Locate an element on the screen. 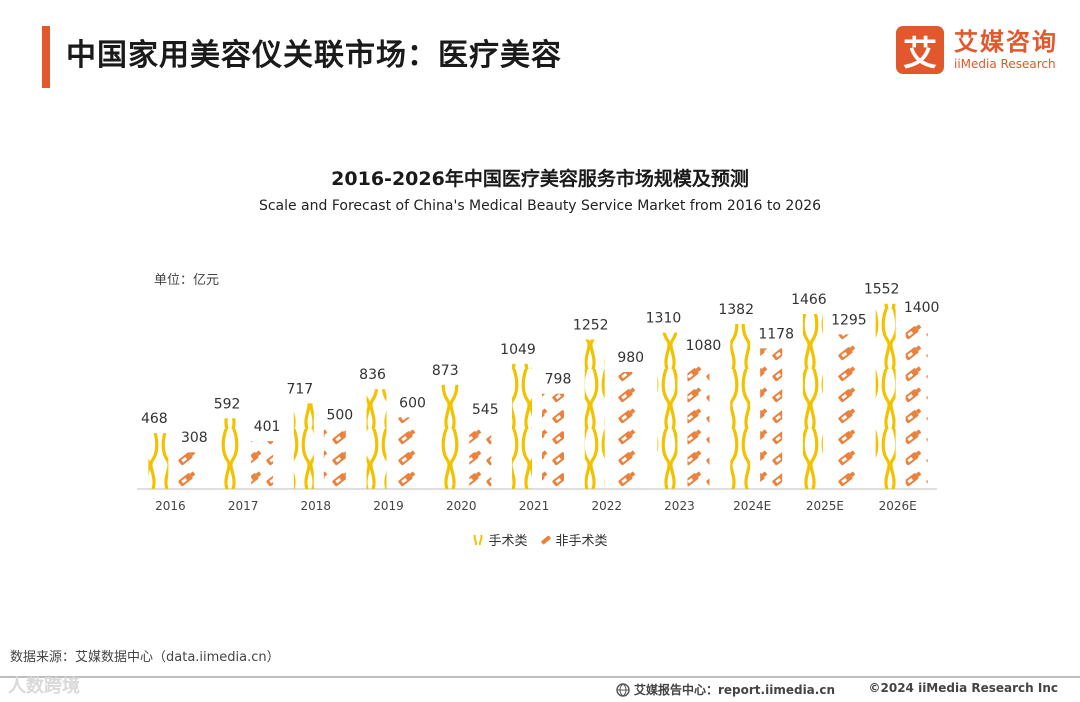 The width and height of the screenshot is (1080, 702). data-label-surgical: 592 is located at coordinates (227, 404).